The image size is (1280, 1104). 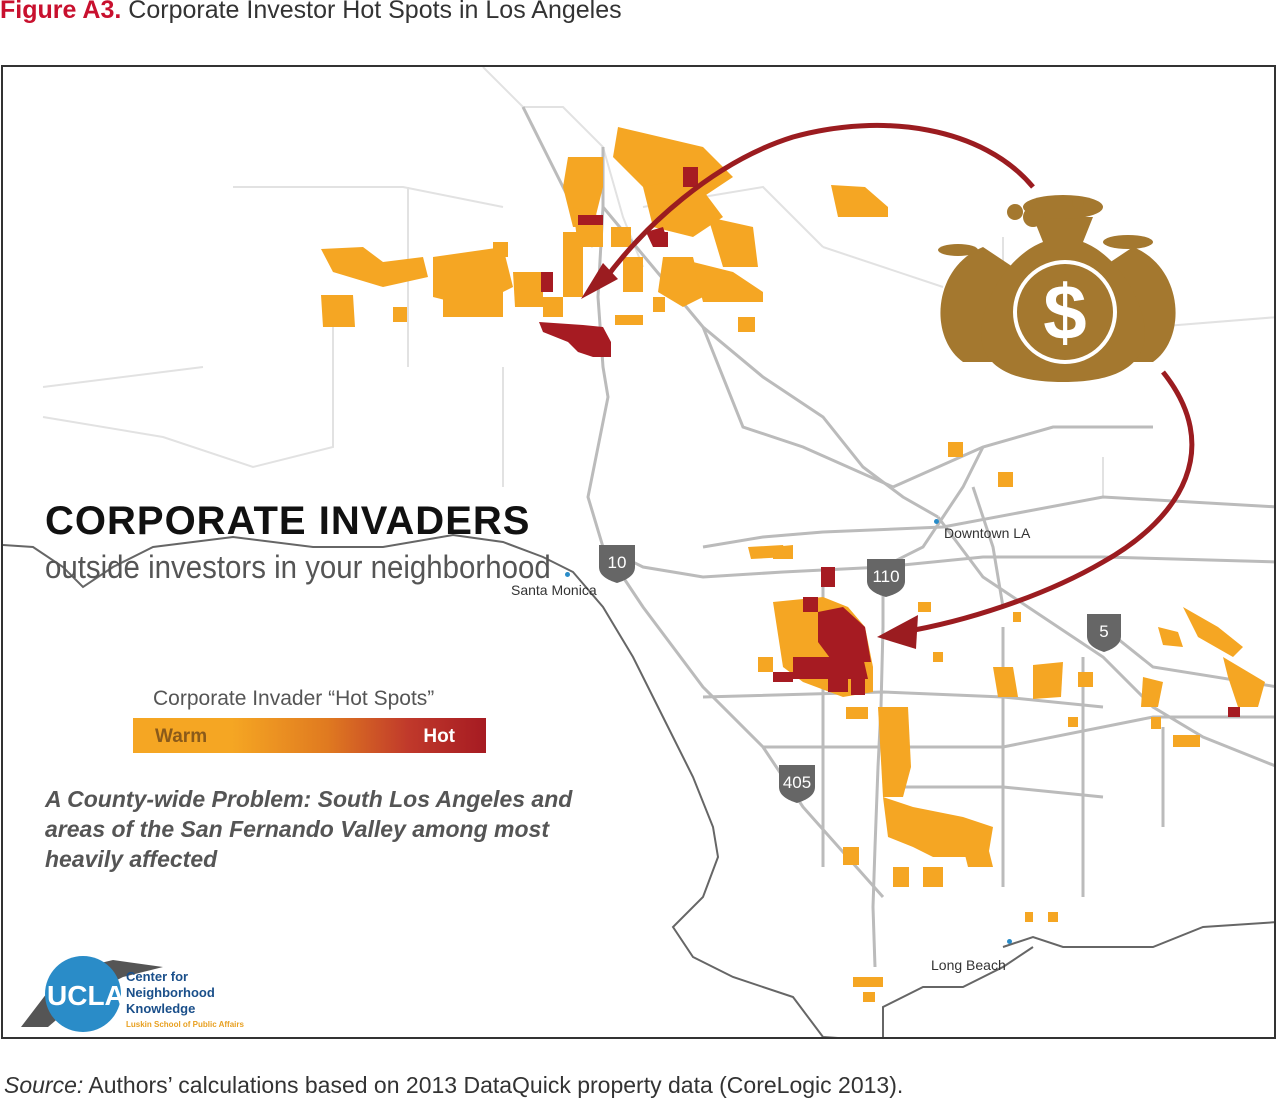 I want to click on highway-10-label: 10, so click(x=617, y=562).